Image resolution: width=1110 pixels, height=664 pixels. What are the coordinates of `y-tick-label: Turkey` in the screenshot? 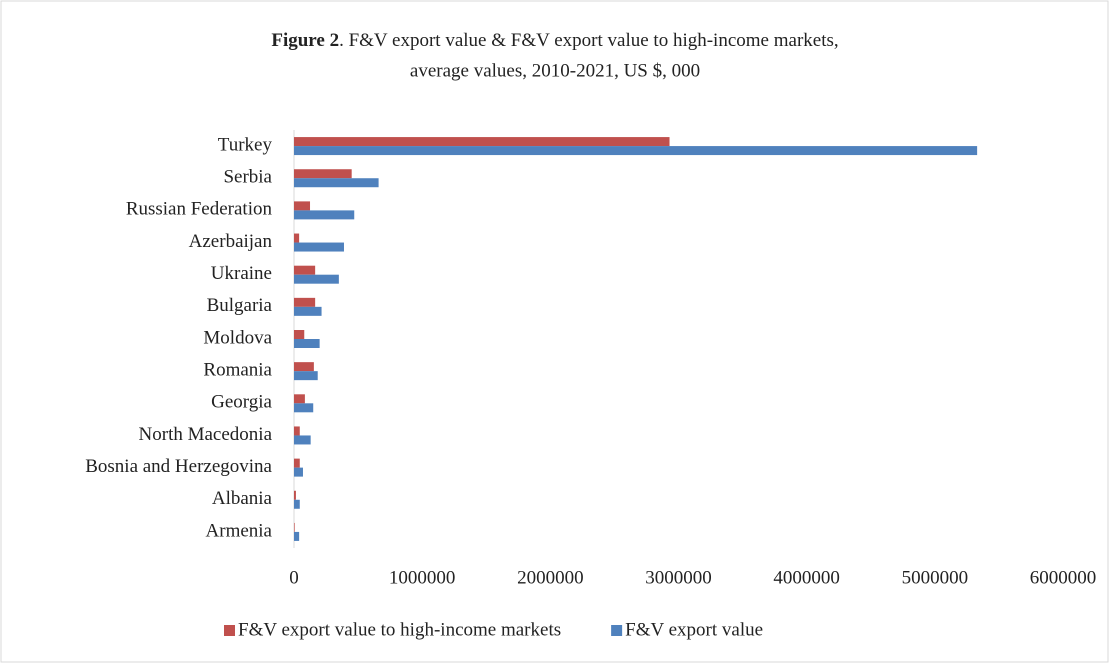 It's located at (245, 144).